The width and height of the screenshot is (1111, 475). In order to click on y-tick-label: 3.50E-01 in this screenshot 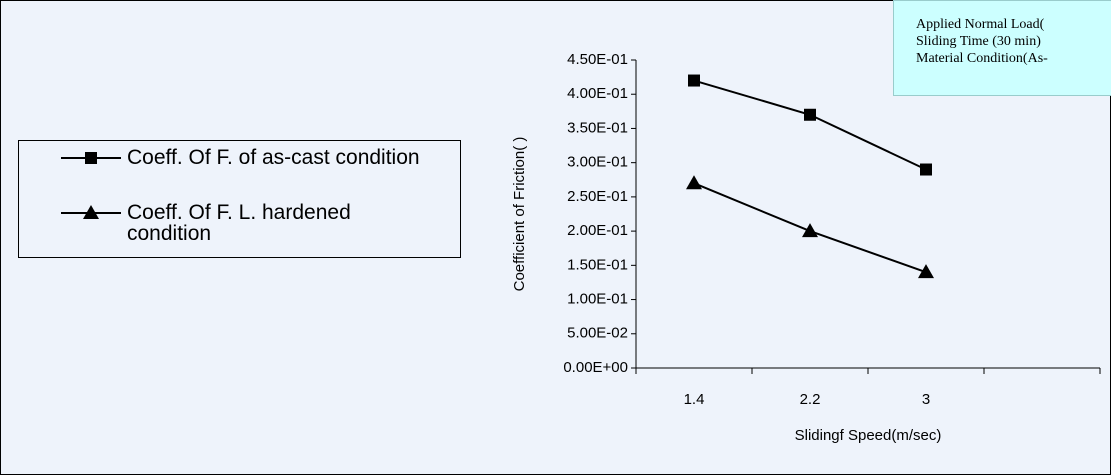, I will do `click(597, 127)`.